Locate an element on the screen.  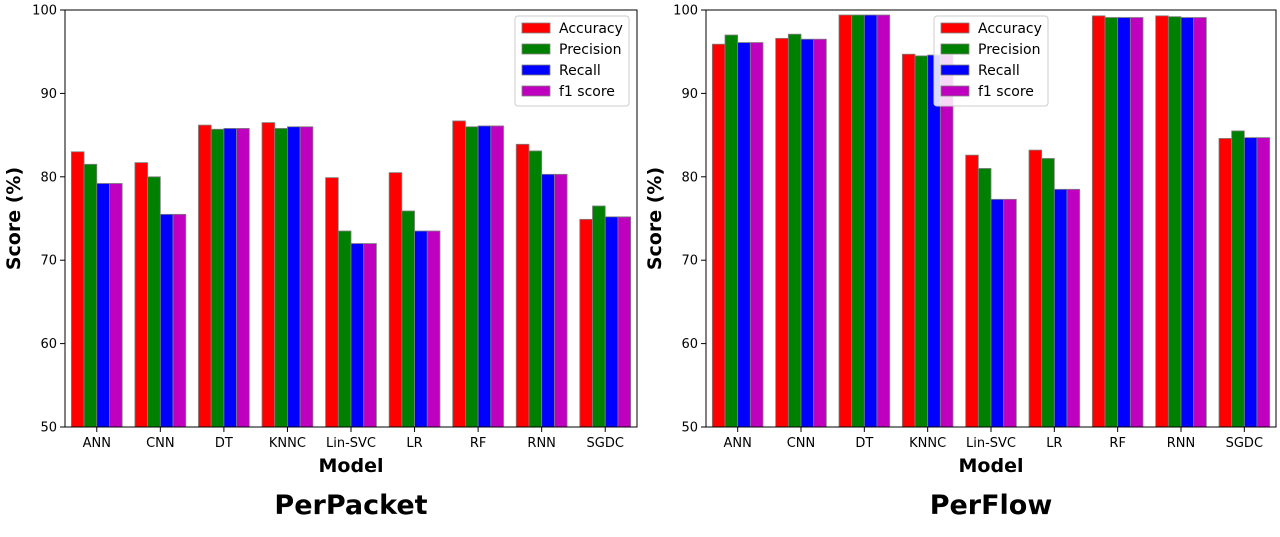
y-tick-label: 100 is located at coordinates (685, 11).